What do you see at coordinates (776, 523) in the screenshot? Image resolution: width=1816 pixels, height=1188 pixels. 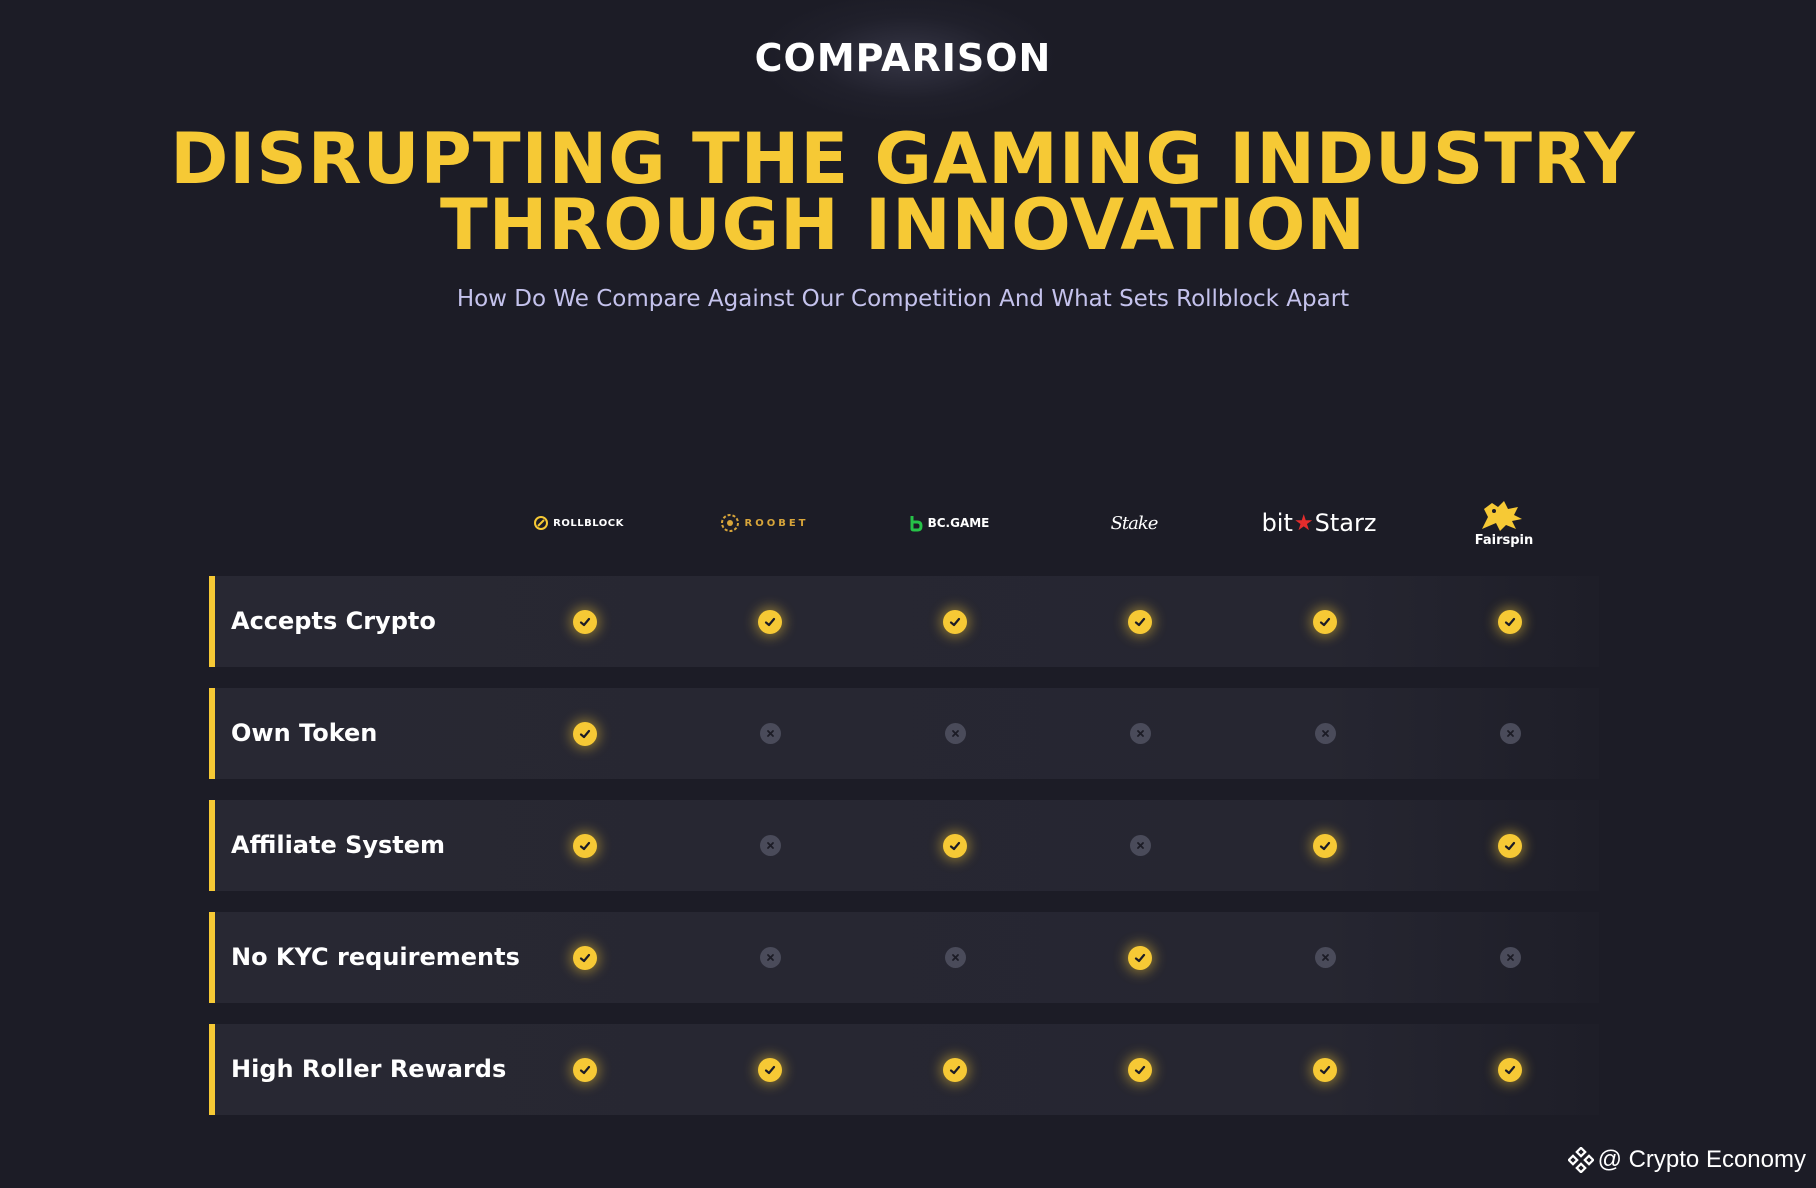 I see `brand-label: ROOBET` at bounding box center [776, 523].